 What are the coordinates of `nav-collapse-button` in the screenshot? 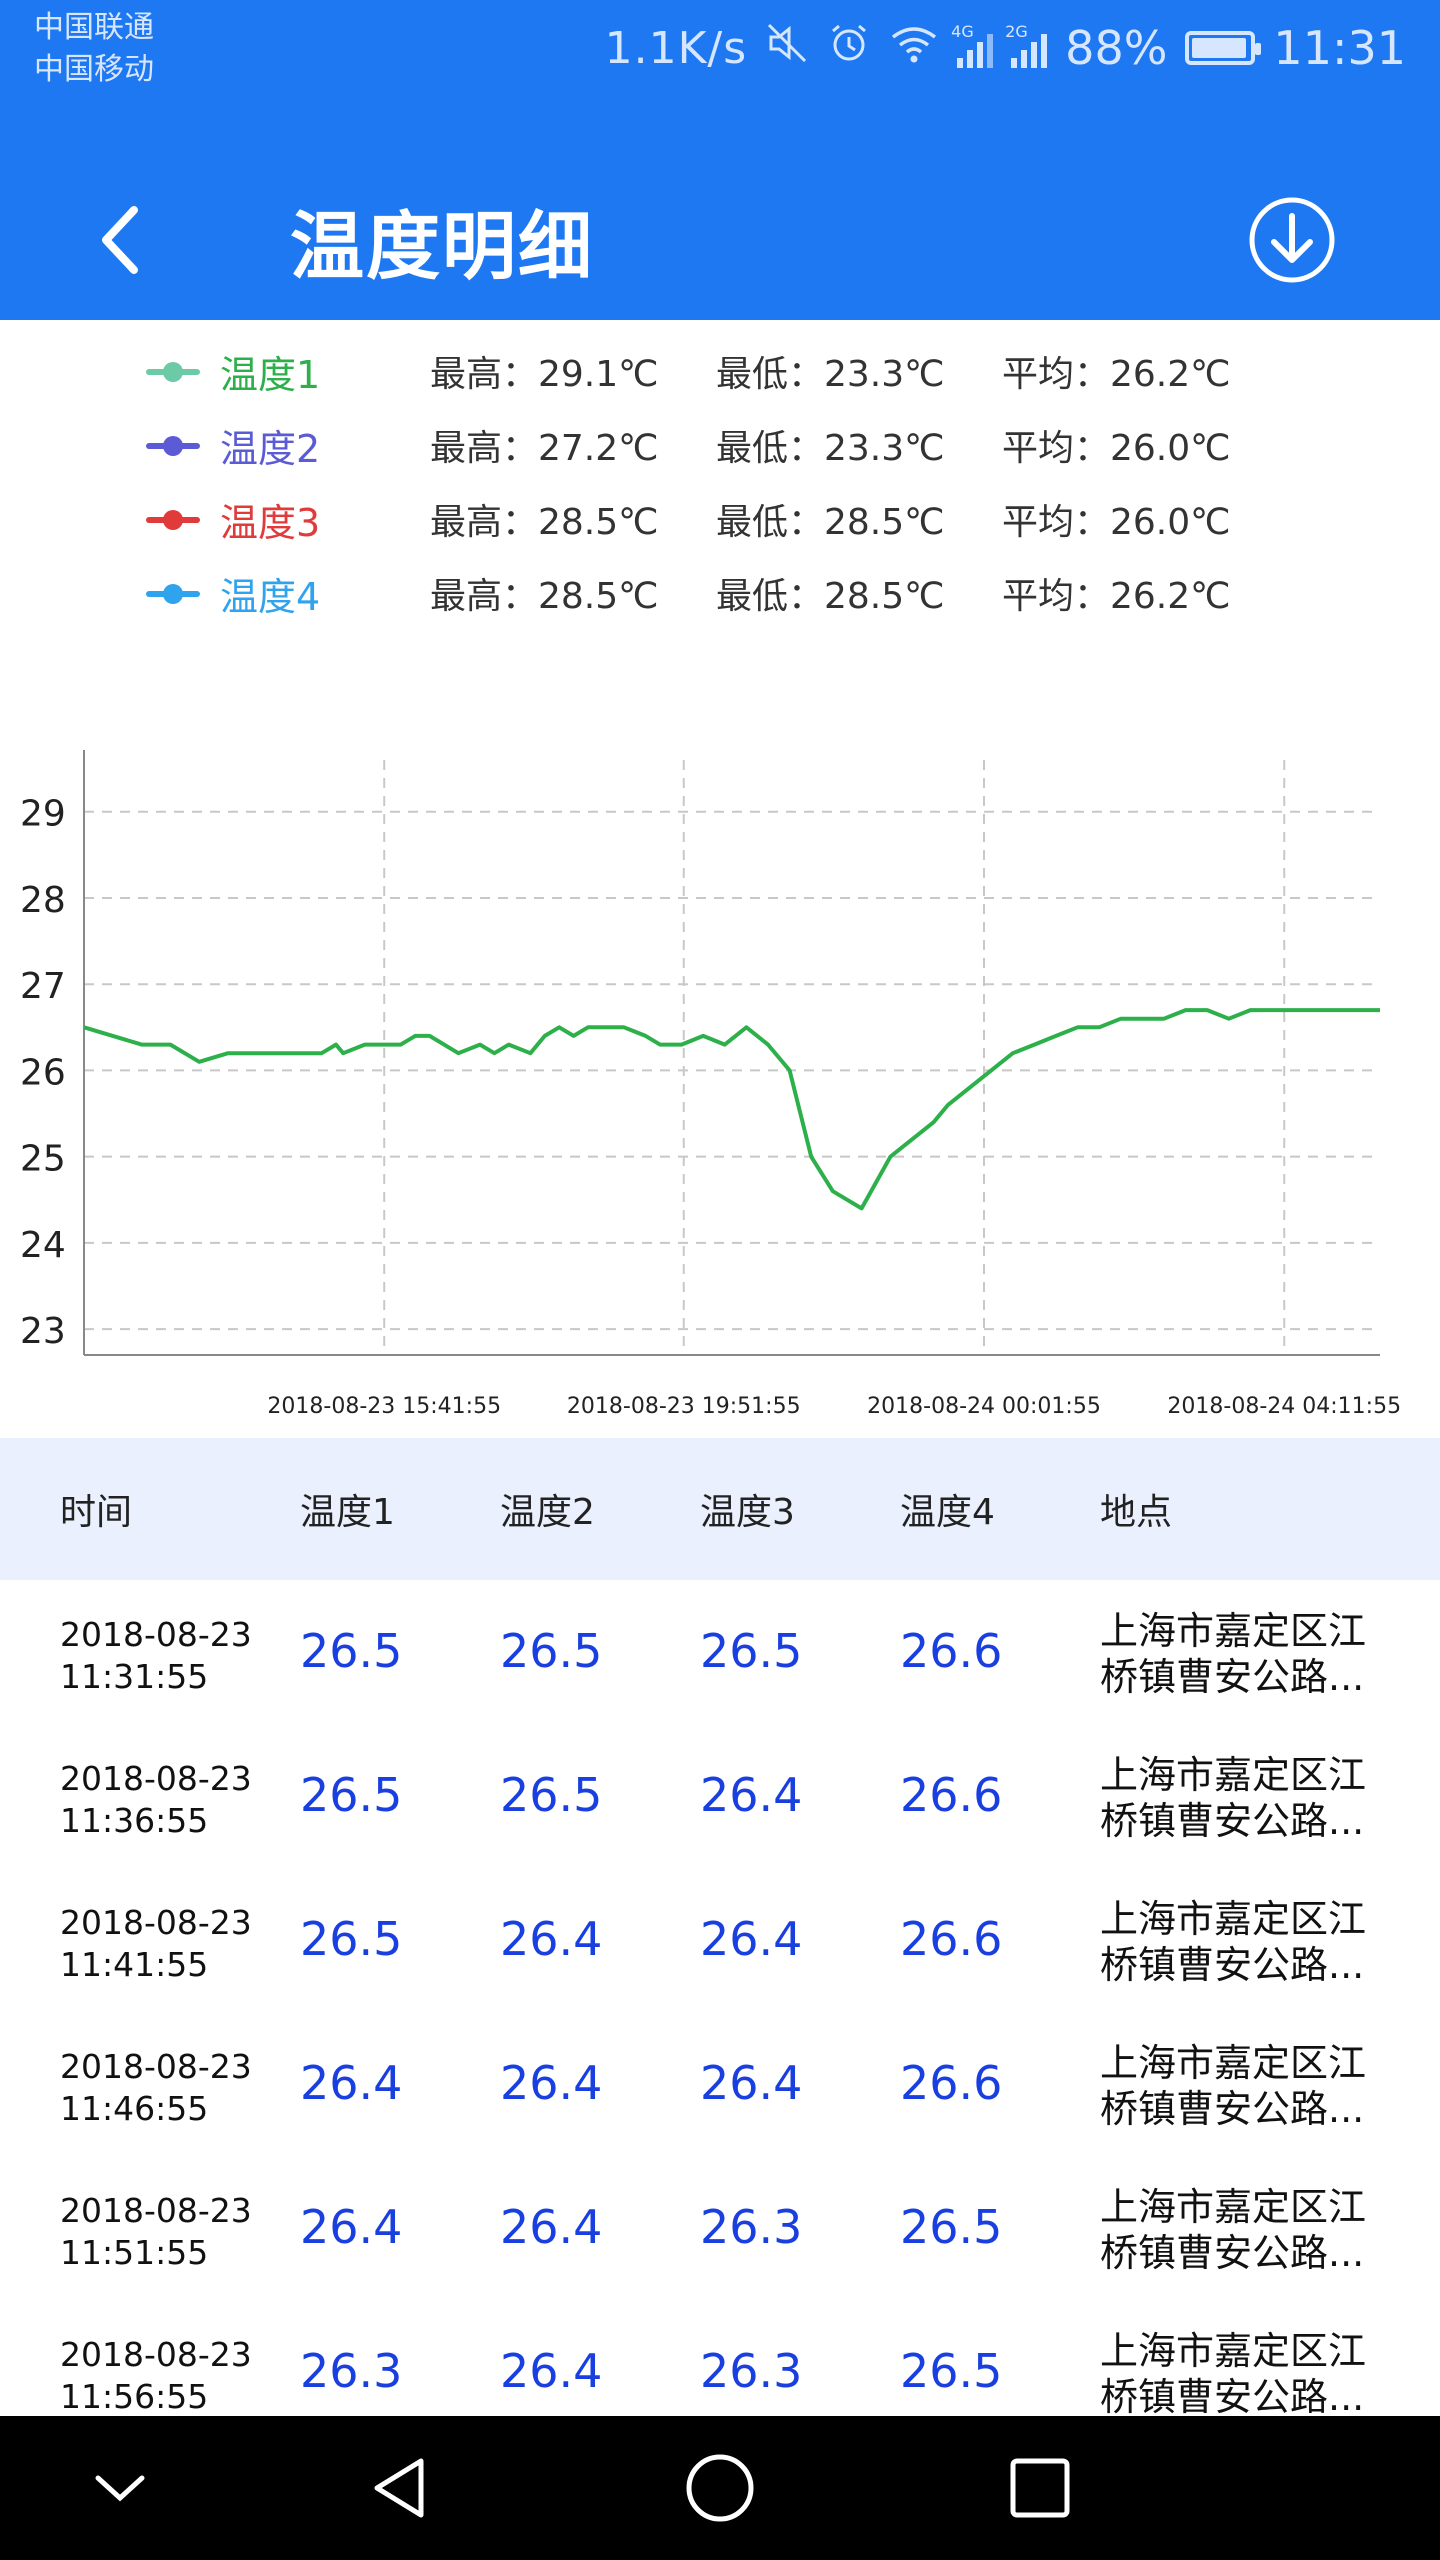 It's located at (120, 2488).